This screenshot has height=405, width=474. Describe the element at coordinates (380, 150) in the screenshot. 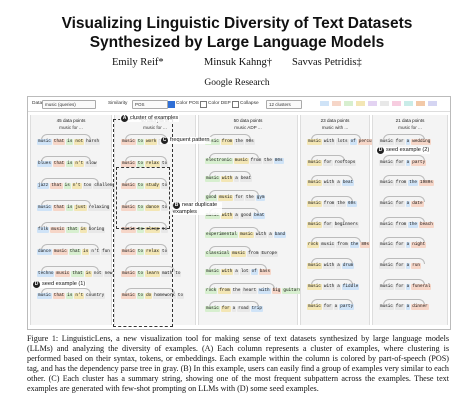

I see `badge-d2: D` at that location.